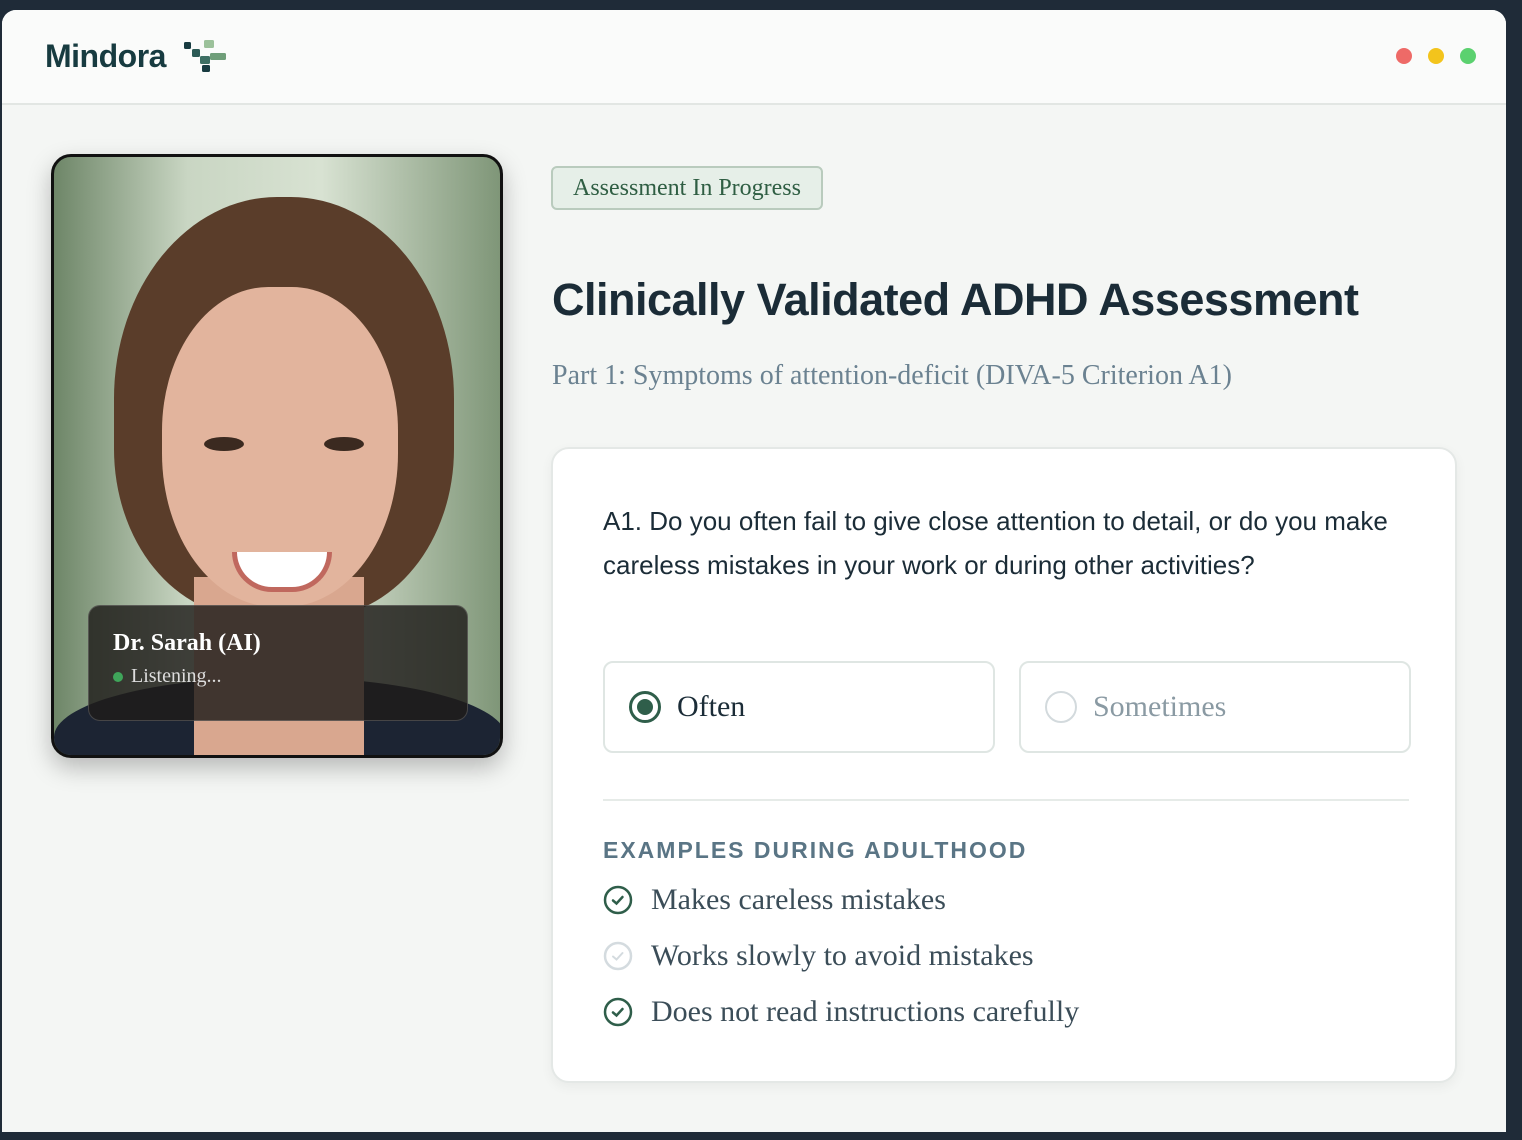  Describe the element at coordinates (205, 56) in the screenshot. I see `logo-mark-icon` at that location.